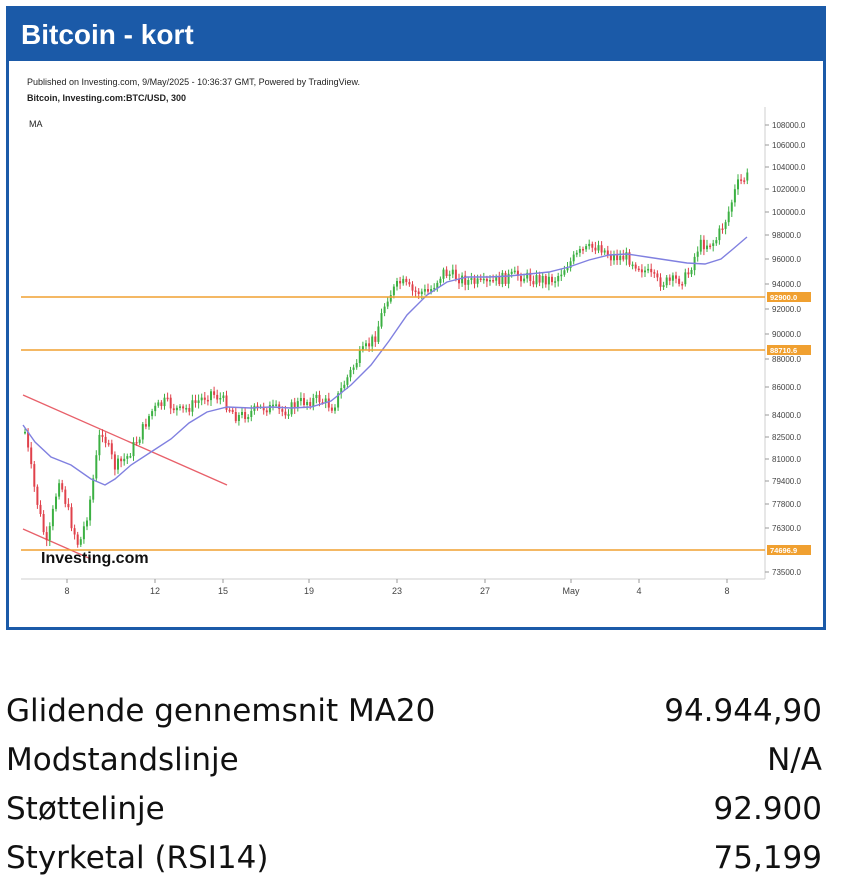 This screenshot has height=882, width=842. Describe the element at coordinates (414, 808) in the screenshot. I see `stat-row-support: Støttelinje 92.900` at that location.